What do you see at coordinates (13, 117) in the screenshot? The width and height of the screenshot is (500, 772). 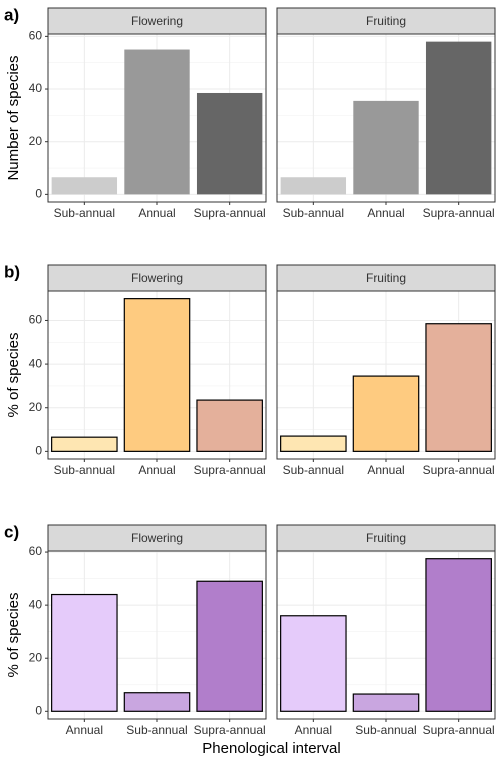 I see `y-axis-title: Number of species` at bounding box center [13, 117].